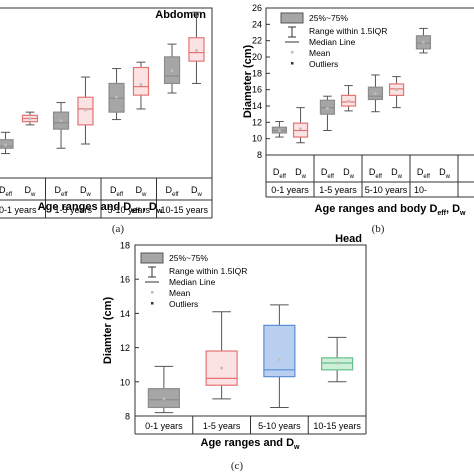 Image resolution: width=474 pixels, height=474 pixels. Describe the element at coordinates (257, 24) in the screenshot. I see `y-tick-label: 24` at that location.